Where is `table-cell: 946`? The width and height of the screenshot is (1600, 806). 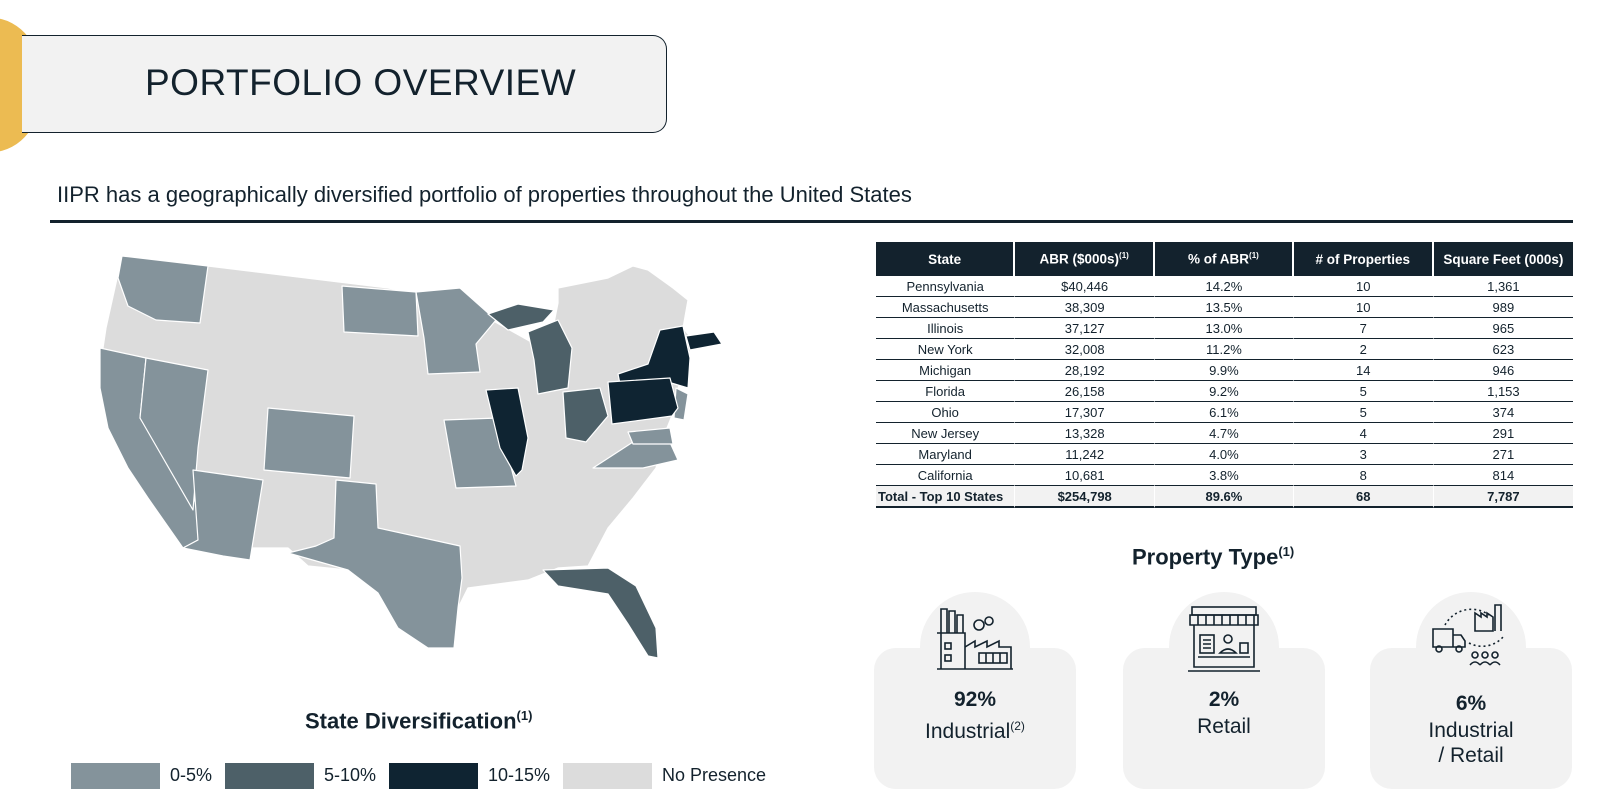
table-cell: 946 is located at coordinates (1503, 370).